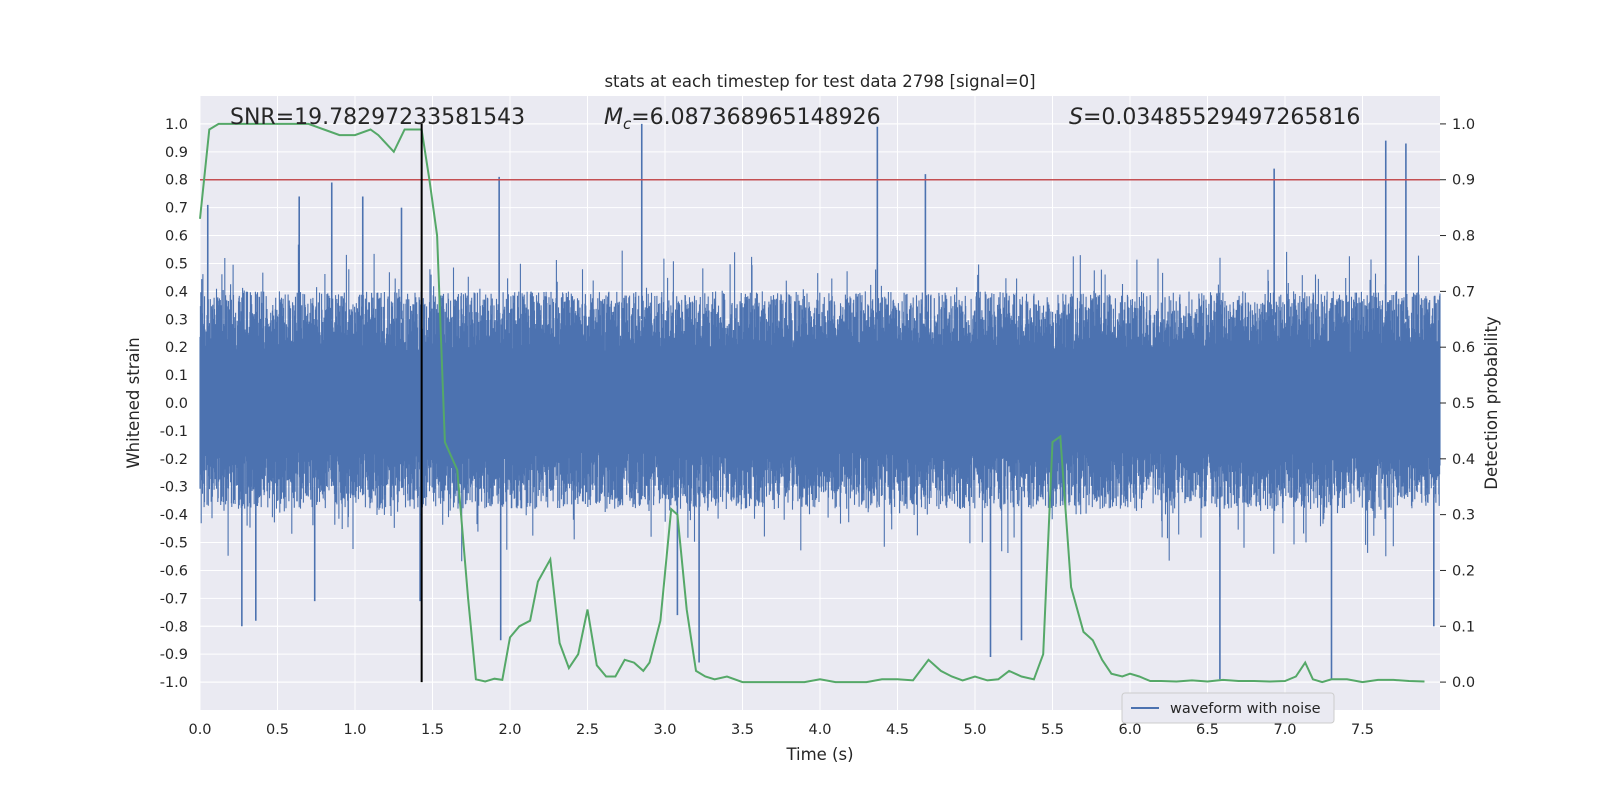  What do you see at coordinates (174, 683) in the screenshot?
I see `y-left-tick-label: -1.0` at bounding box center [174, 683].